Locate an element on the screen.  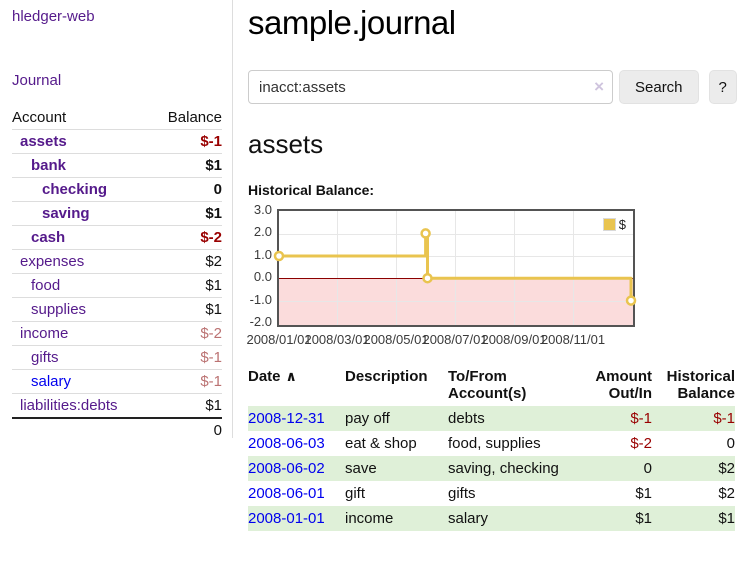
chart-plot-area: $ is located at coordinates (455, 268).